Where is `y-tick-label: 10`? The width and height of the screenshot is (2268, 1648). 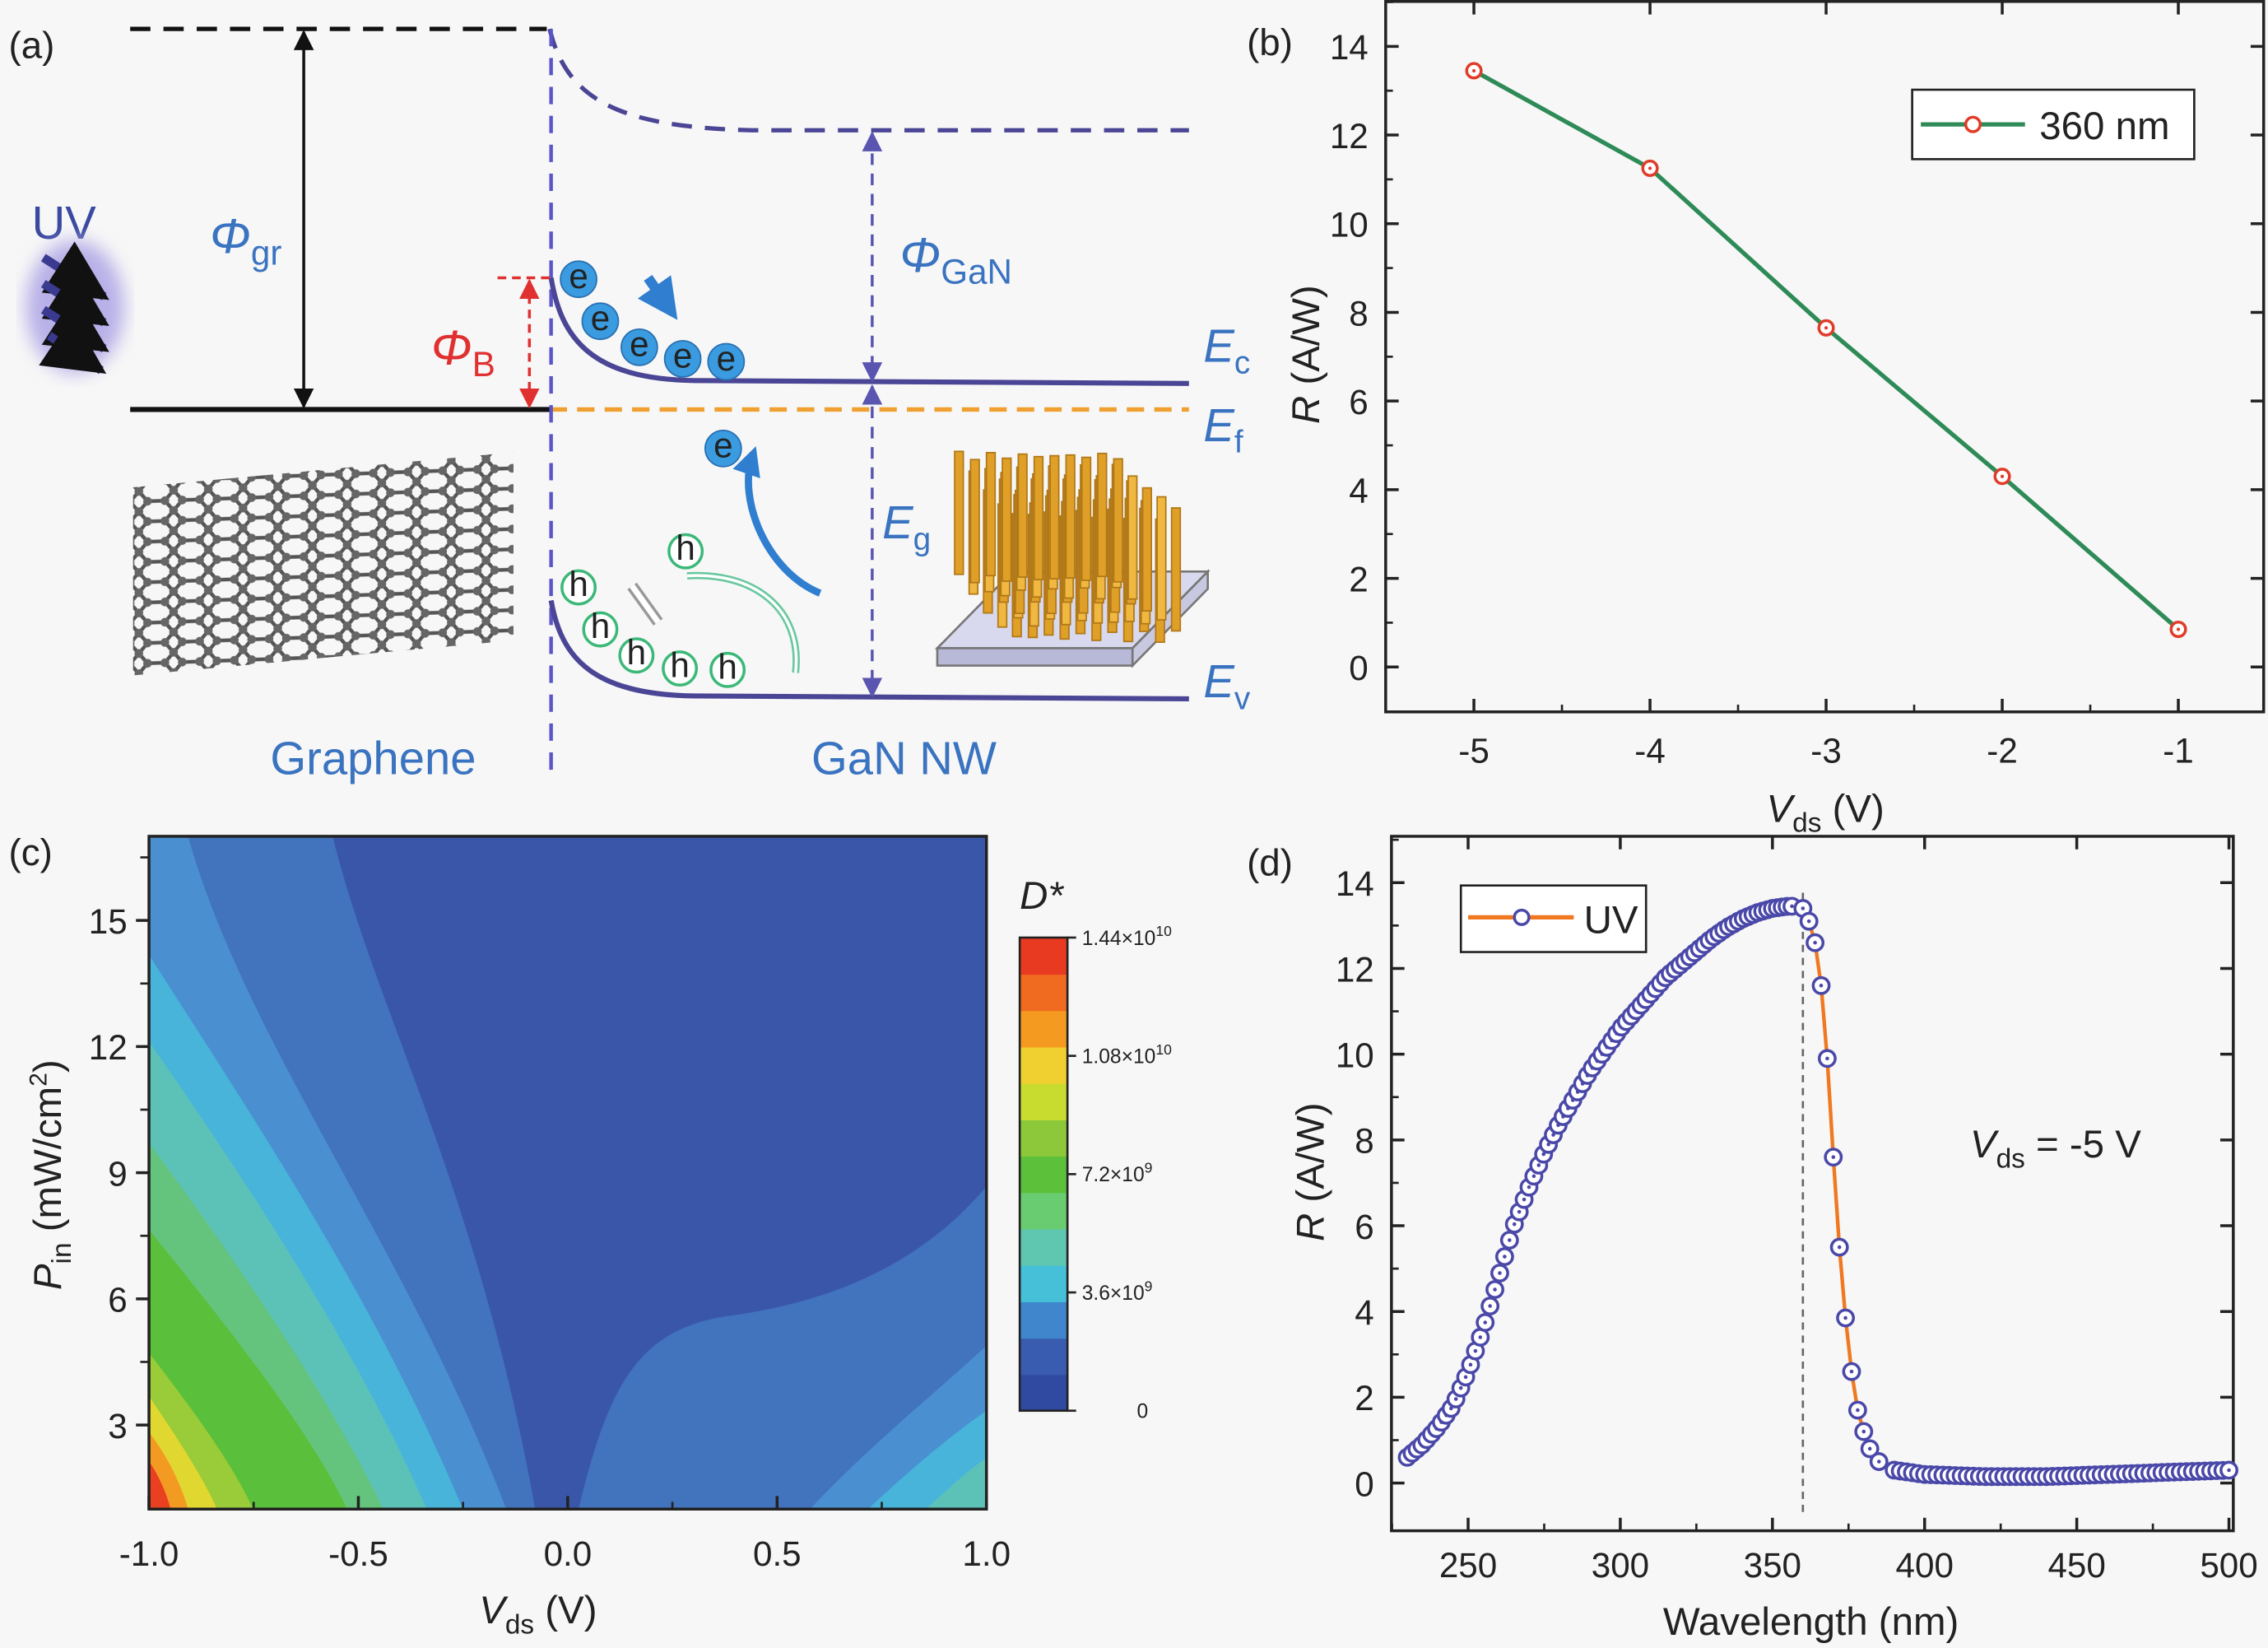
y-tick-label: 10 is located at coordinates (1355, 1055).